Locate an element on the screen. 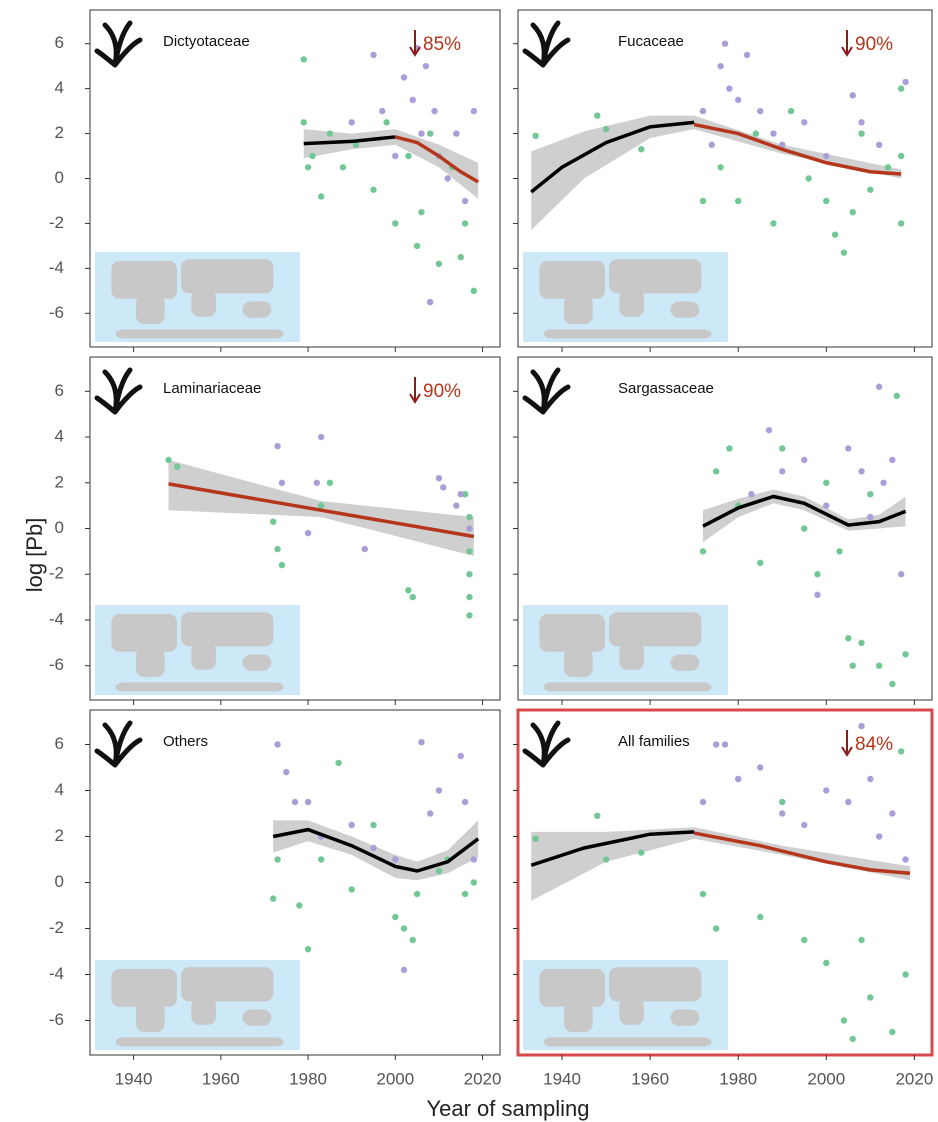 This screenshot has height=1122, width=938. y-tick-label: -4 is located at coordinates (56, 973).